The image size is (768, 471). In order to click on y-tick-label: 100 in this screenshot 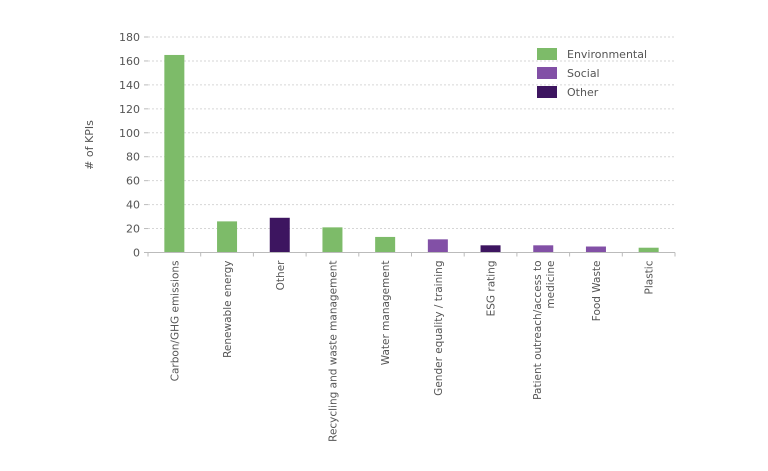, I will do `click(129, 133)`.